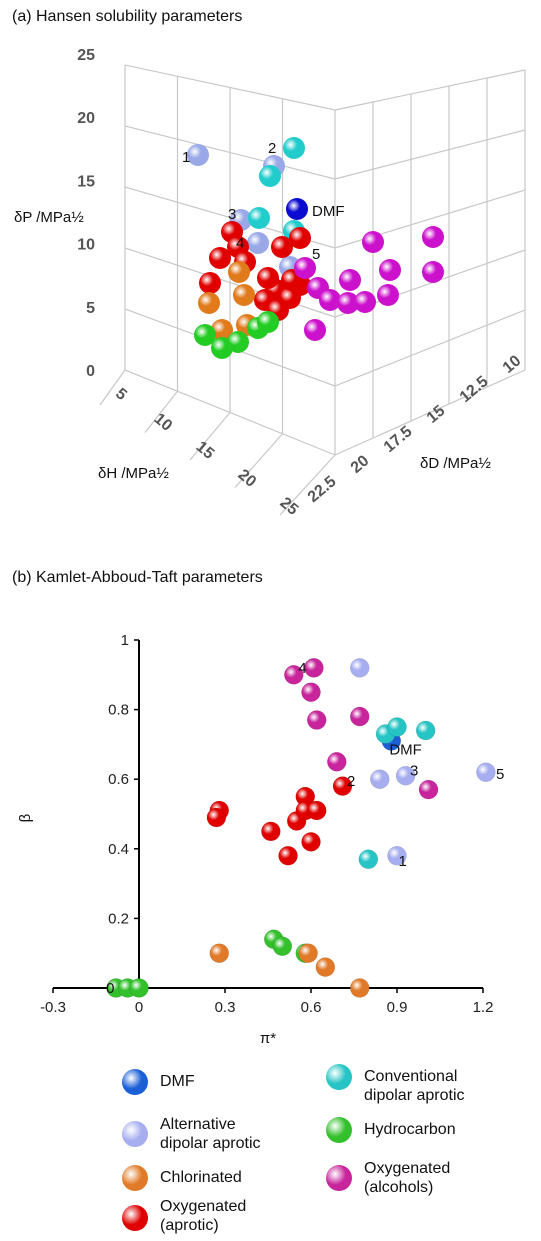  What do you see at coordinates (410, 1129) in the screenshot?
I see `legend-label: Hydrocarbon` at bounding box center [410, 1129].